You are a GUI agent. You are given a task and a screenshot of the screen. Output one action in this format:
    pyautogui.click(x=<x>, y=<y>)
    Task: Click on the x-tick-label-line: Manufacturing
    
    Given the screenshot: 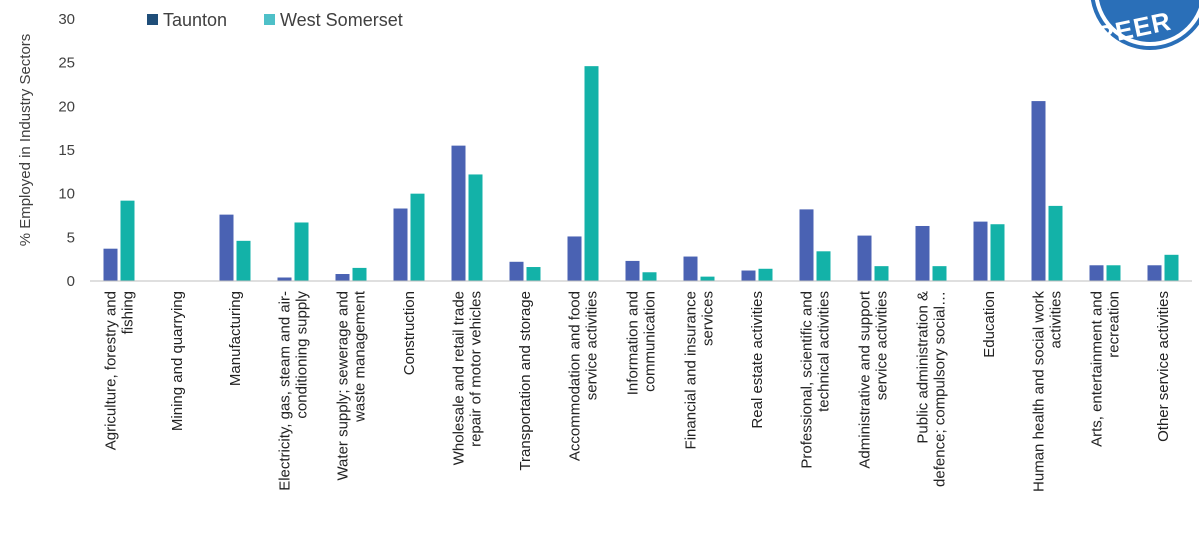 What is the action you would take?
    pyautogui.click(x=235, y=338)
    